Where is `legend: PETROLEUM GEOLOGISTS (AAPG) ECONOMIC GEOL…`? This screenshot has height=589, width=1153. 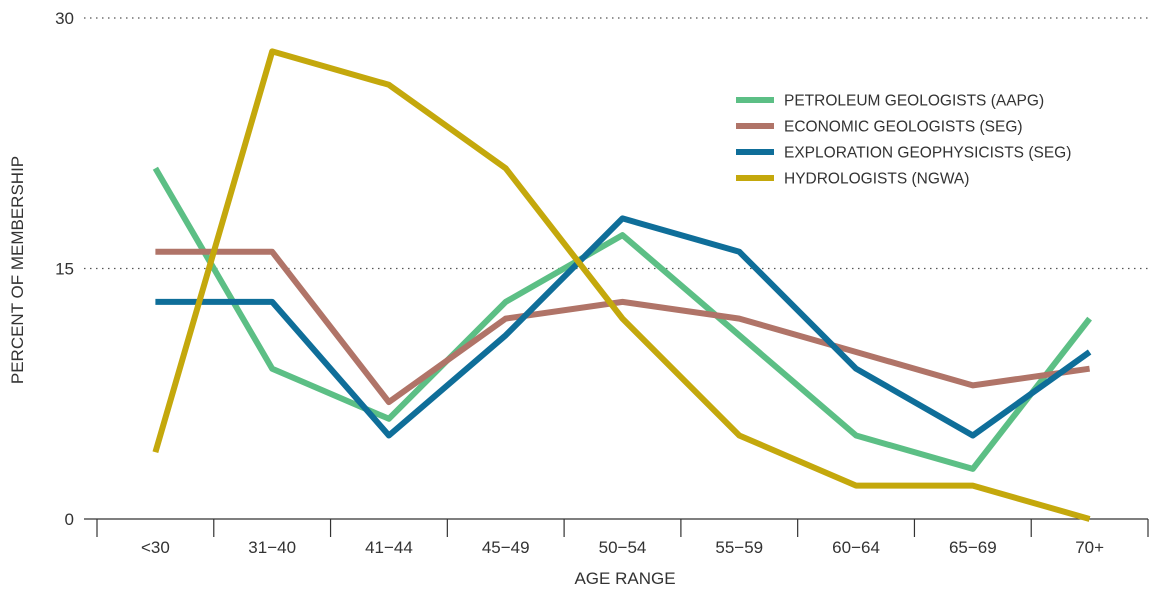 legend: PETROLEUM GEOLOGISTS (AAPG) ECONOMIC GEOL… is located at coordinates (903, 140).